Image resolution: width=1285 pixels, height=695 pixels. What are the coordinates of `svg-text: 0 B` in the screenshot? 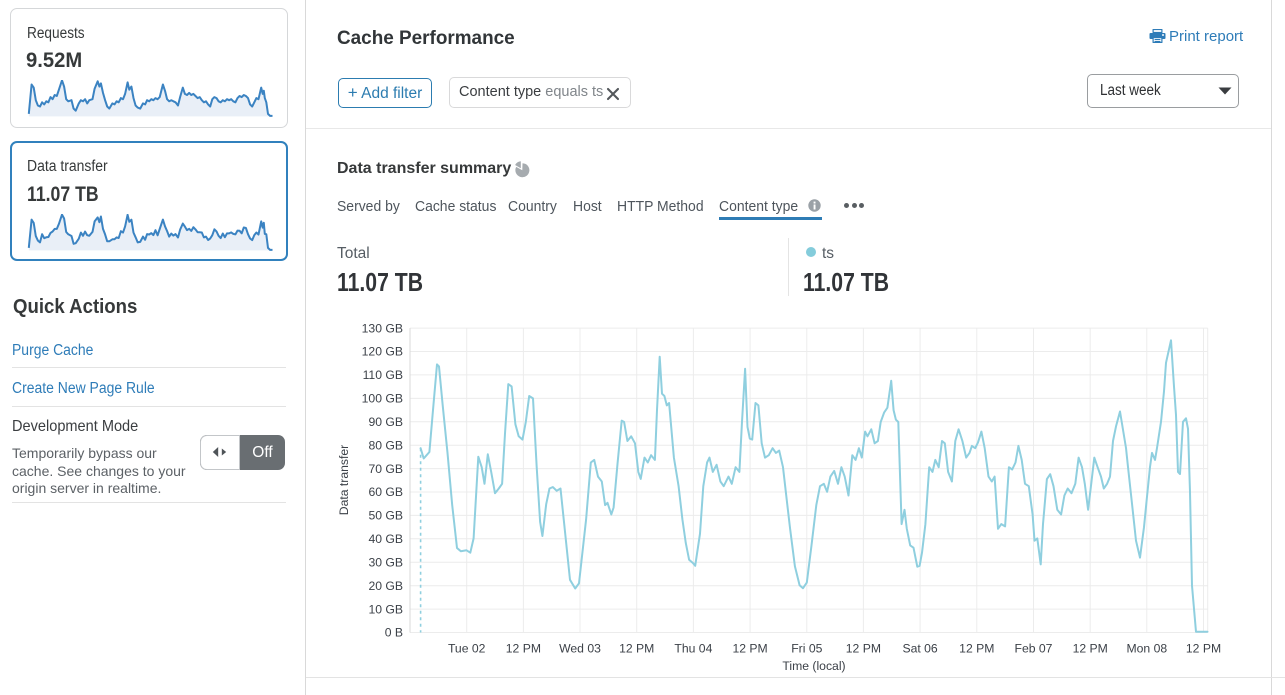 It's located at (394, 633).